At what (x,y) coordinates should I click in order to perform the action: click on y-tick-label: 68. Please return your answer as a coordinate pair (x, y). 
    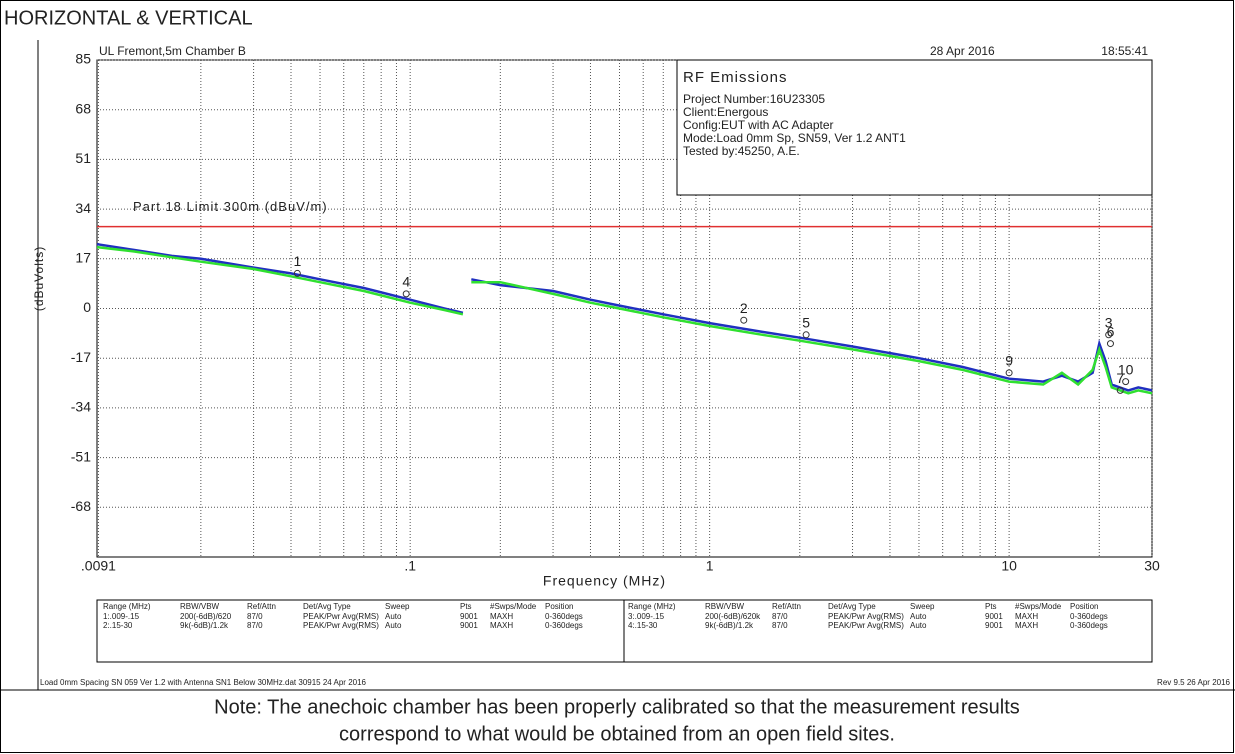
    Looking at the image, I should click on (83, 108).